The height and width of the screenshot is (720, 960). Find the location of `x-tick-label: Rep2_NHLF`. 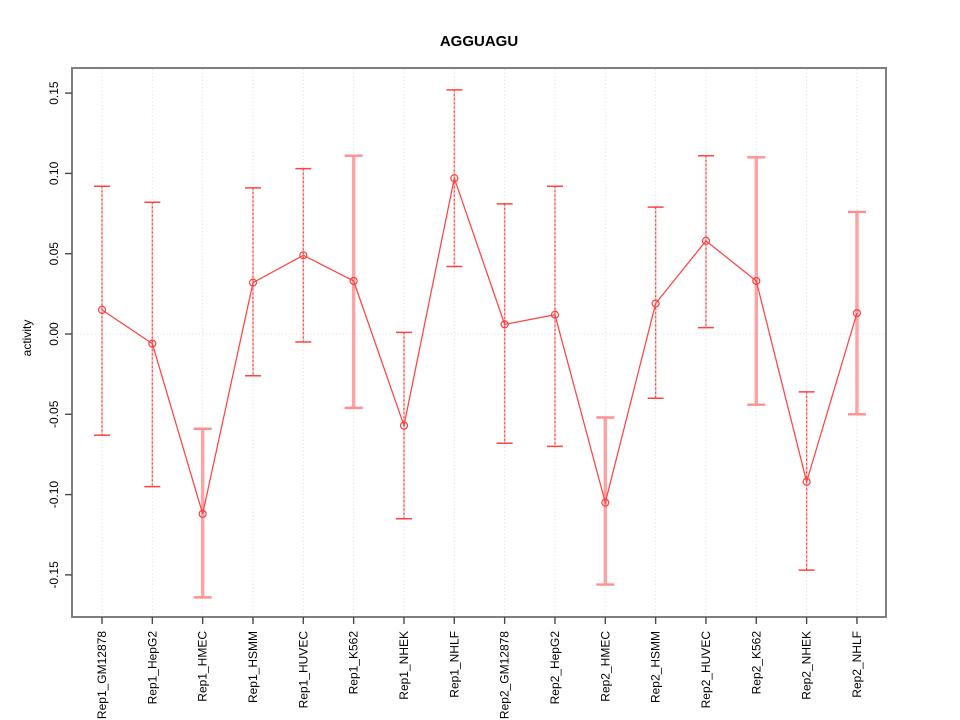

x-tick-label: Rep2_NHLF is located at coordinates (857, 664).